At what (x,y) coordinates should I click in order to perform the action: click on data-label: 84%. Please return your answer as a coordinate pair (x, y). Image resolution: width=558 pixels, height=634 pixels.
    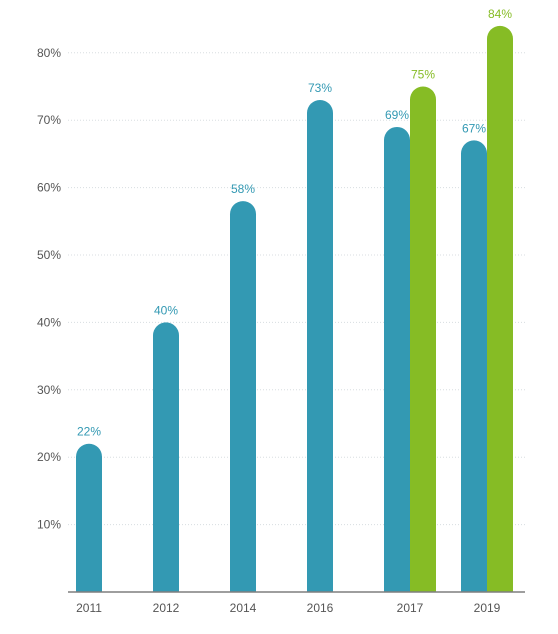
    Looking at the image, I should click on (500, 14).